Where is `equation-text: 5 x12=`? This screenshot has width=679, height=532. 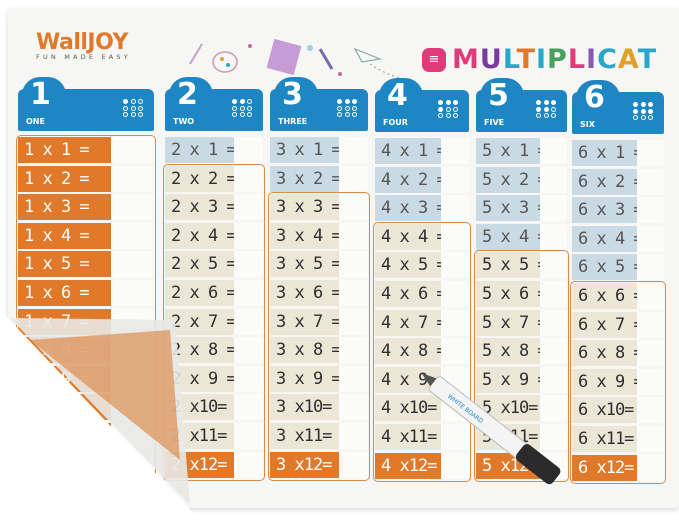
equation-text: 5 x12= is located at coordinates (508, 465).